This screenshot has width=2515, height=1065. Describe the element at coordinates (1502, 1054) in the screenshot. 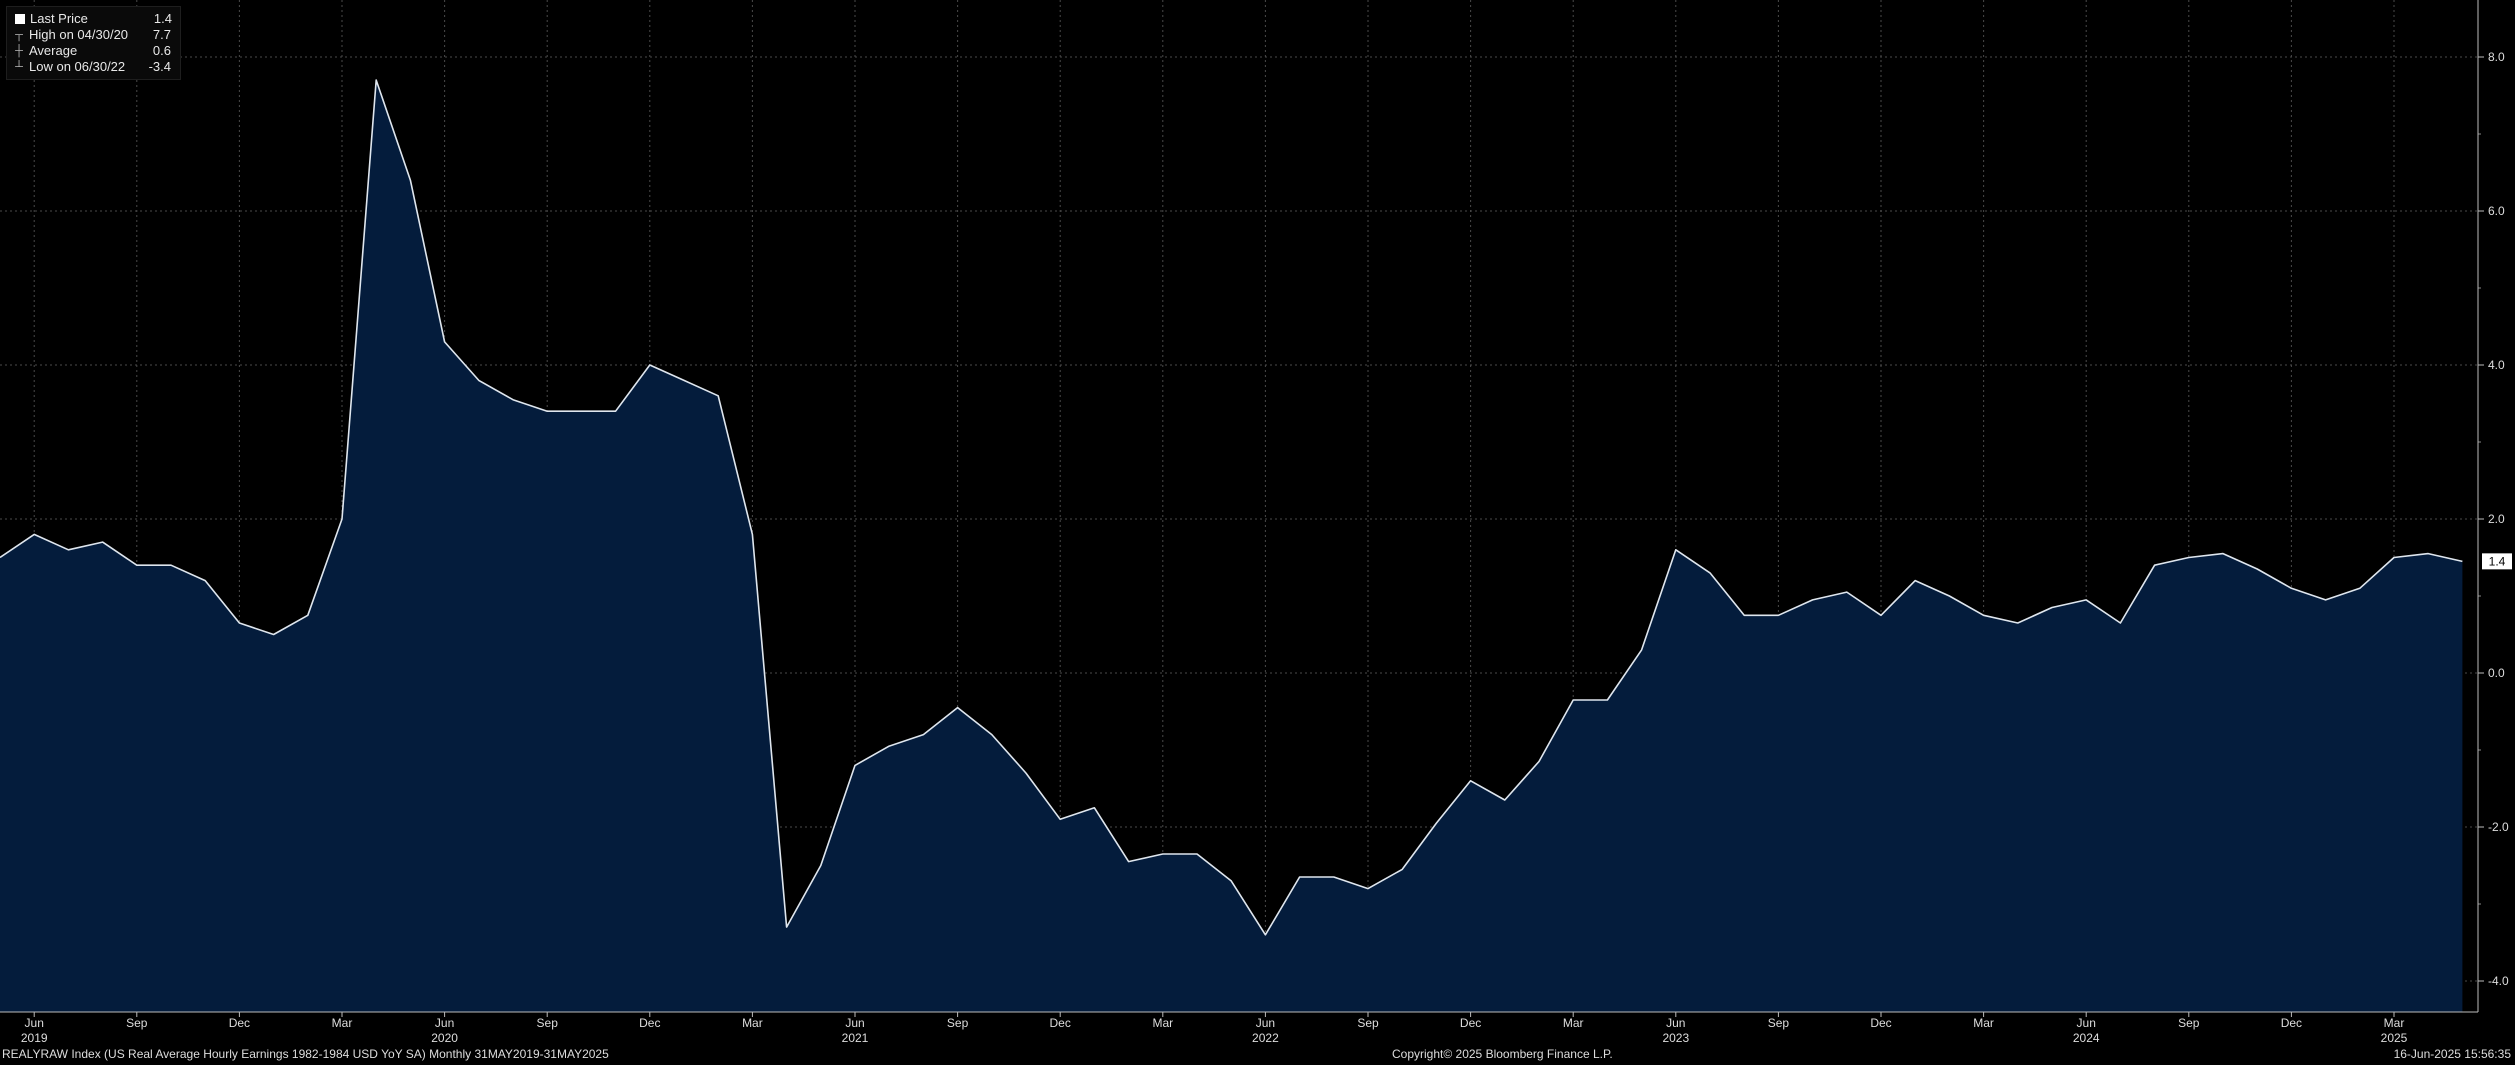

I see `footer-copyright: Copyright© 2025 Bloomberg Finance L.P.` at that location.